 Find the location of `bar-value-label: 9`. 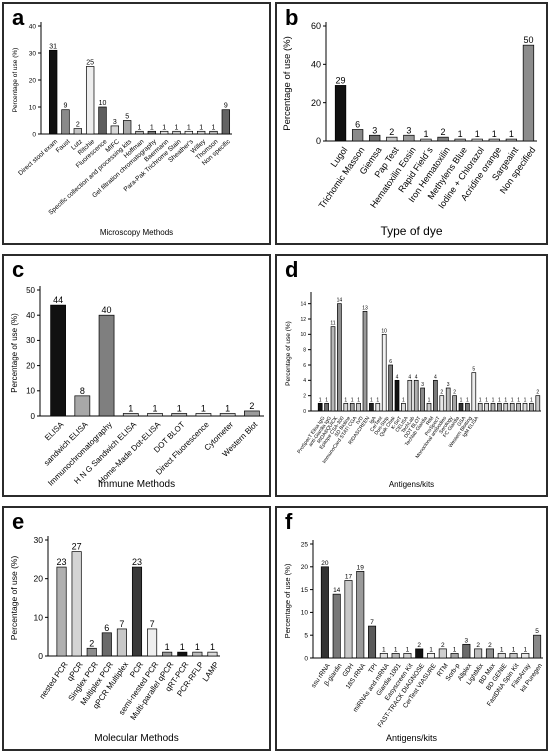

bar-value-label: 9 is located at coordinates (66, 106).